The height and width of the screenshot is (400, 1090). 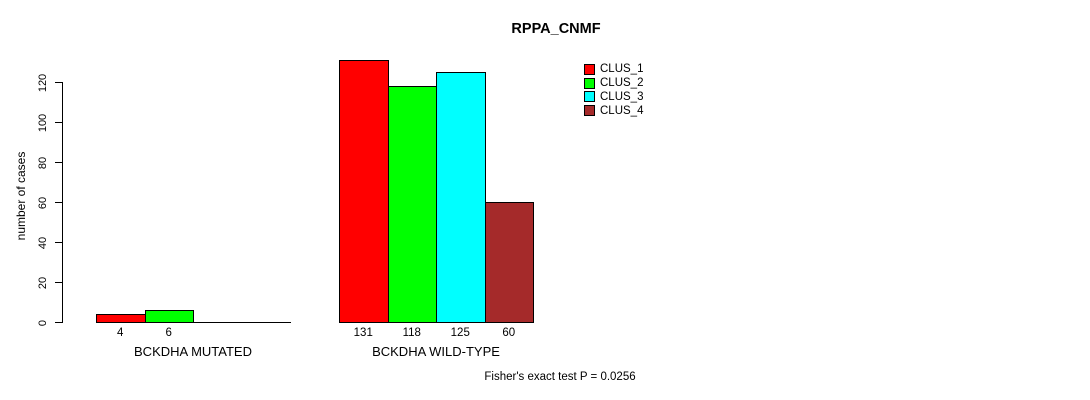 I want to click on legend-label: CLUS_1, so click(x=622, y=69).